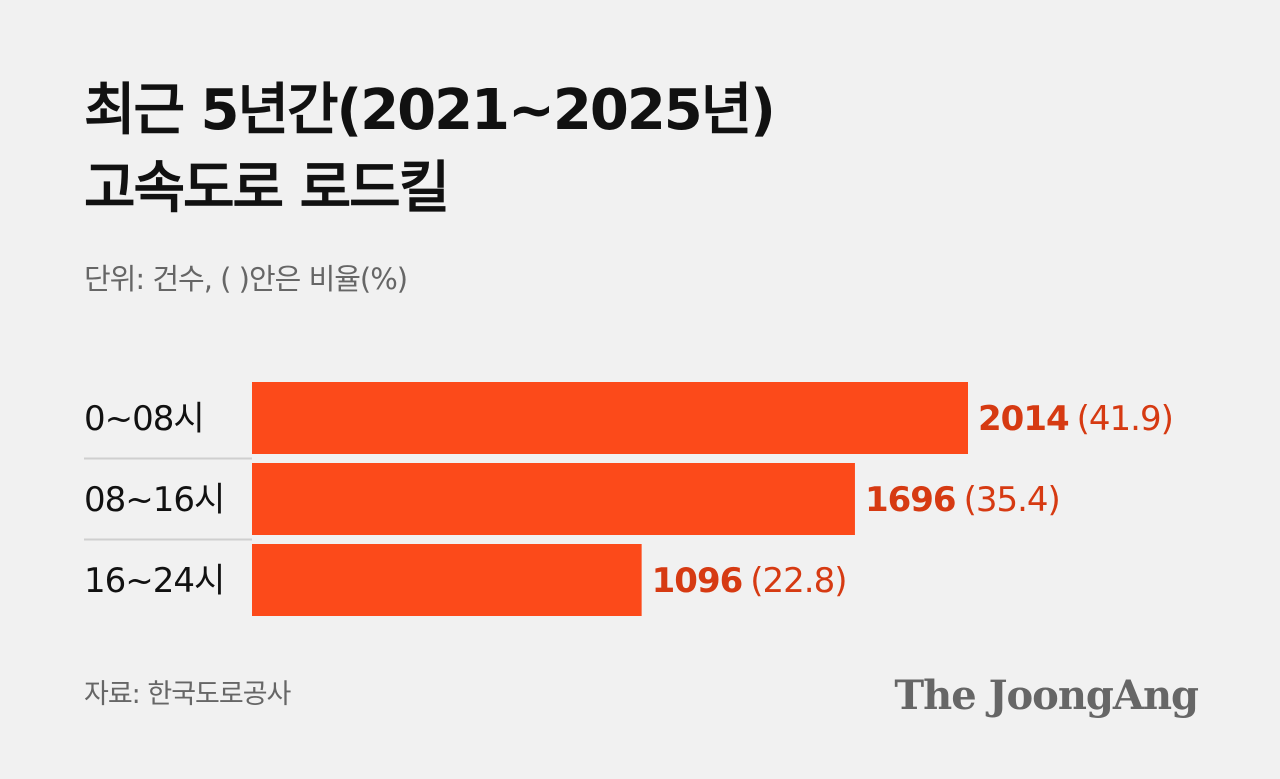  I want to click on value-label: 2014 (41.9), so click(1075, 419).